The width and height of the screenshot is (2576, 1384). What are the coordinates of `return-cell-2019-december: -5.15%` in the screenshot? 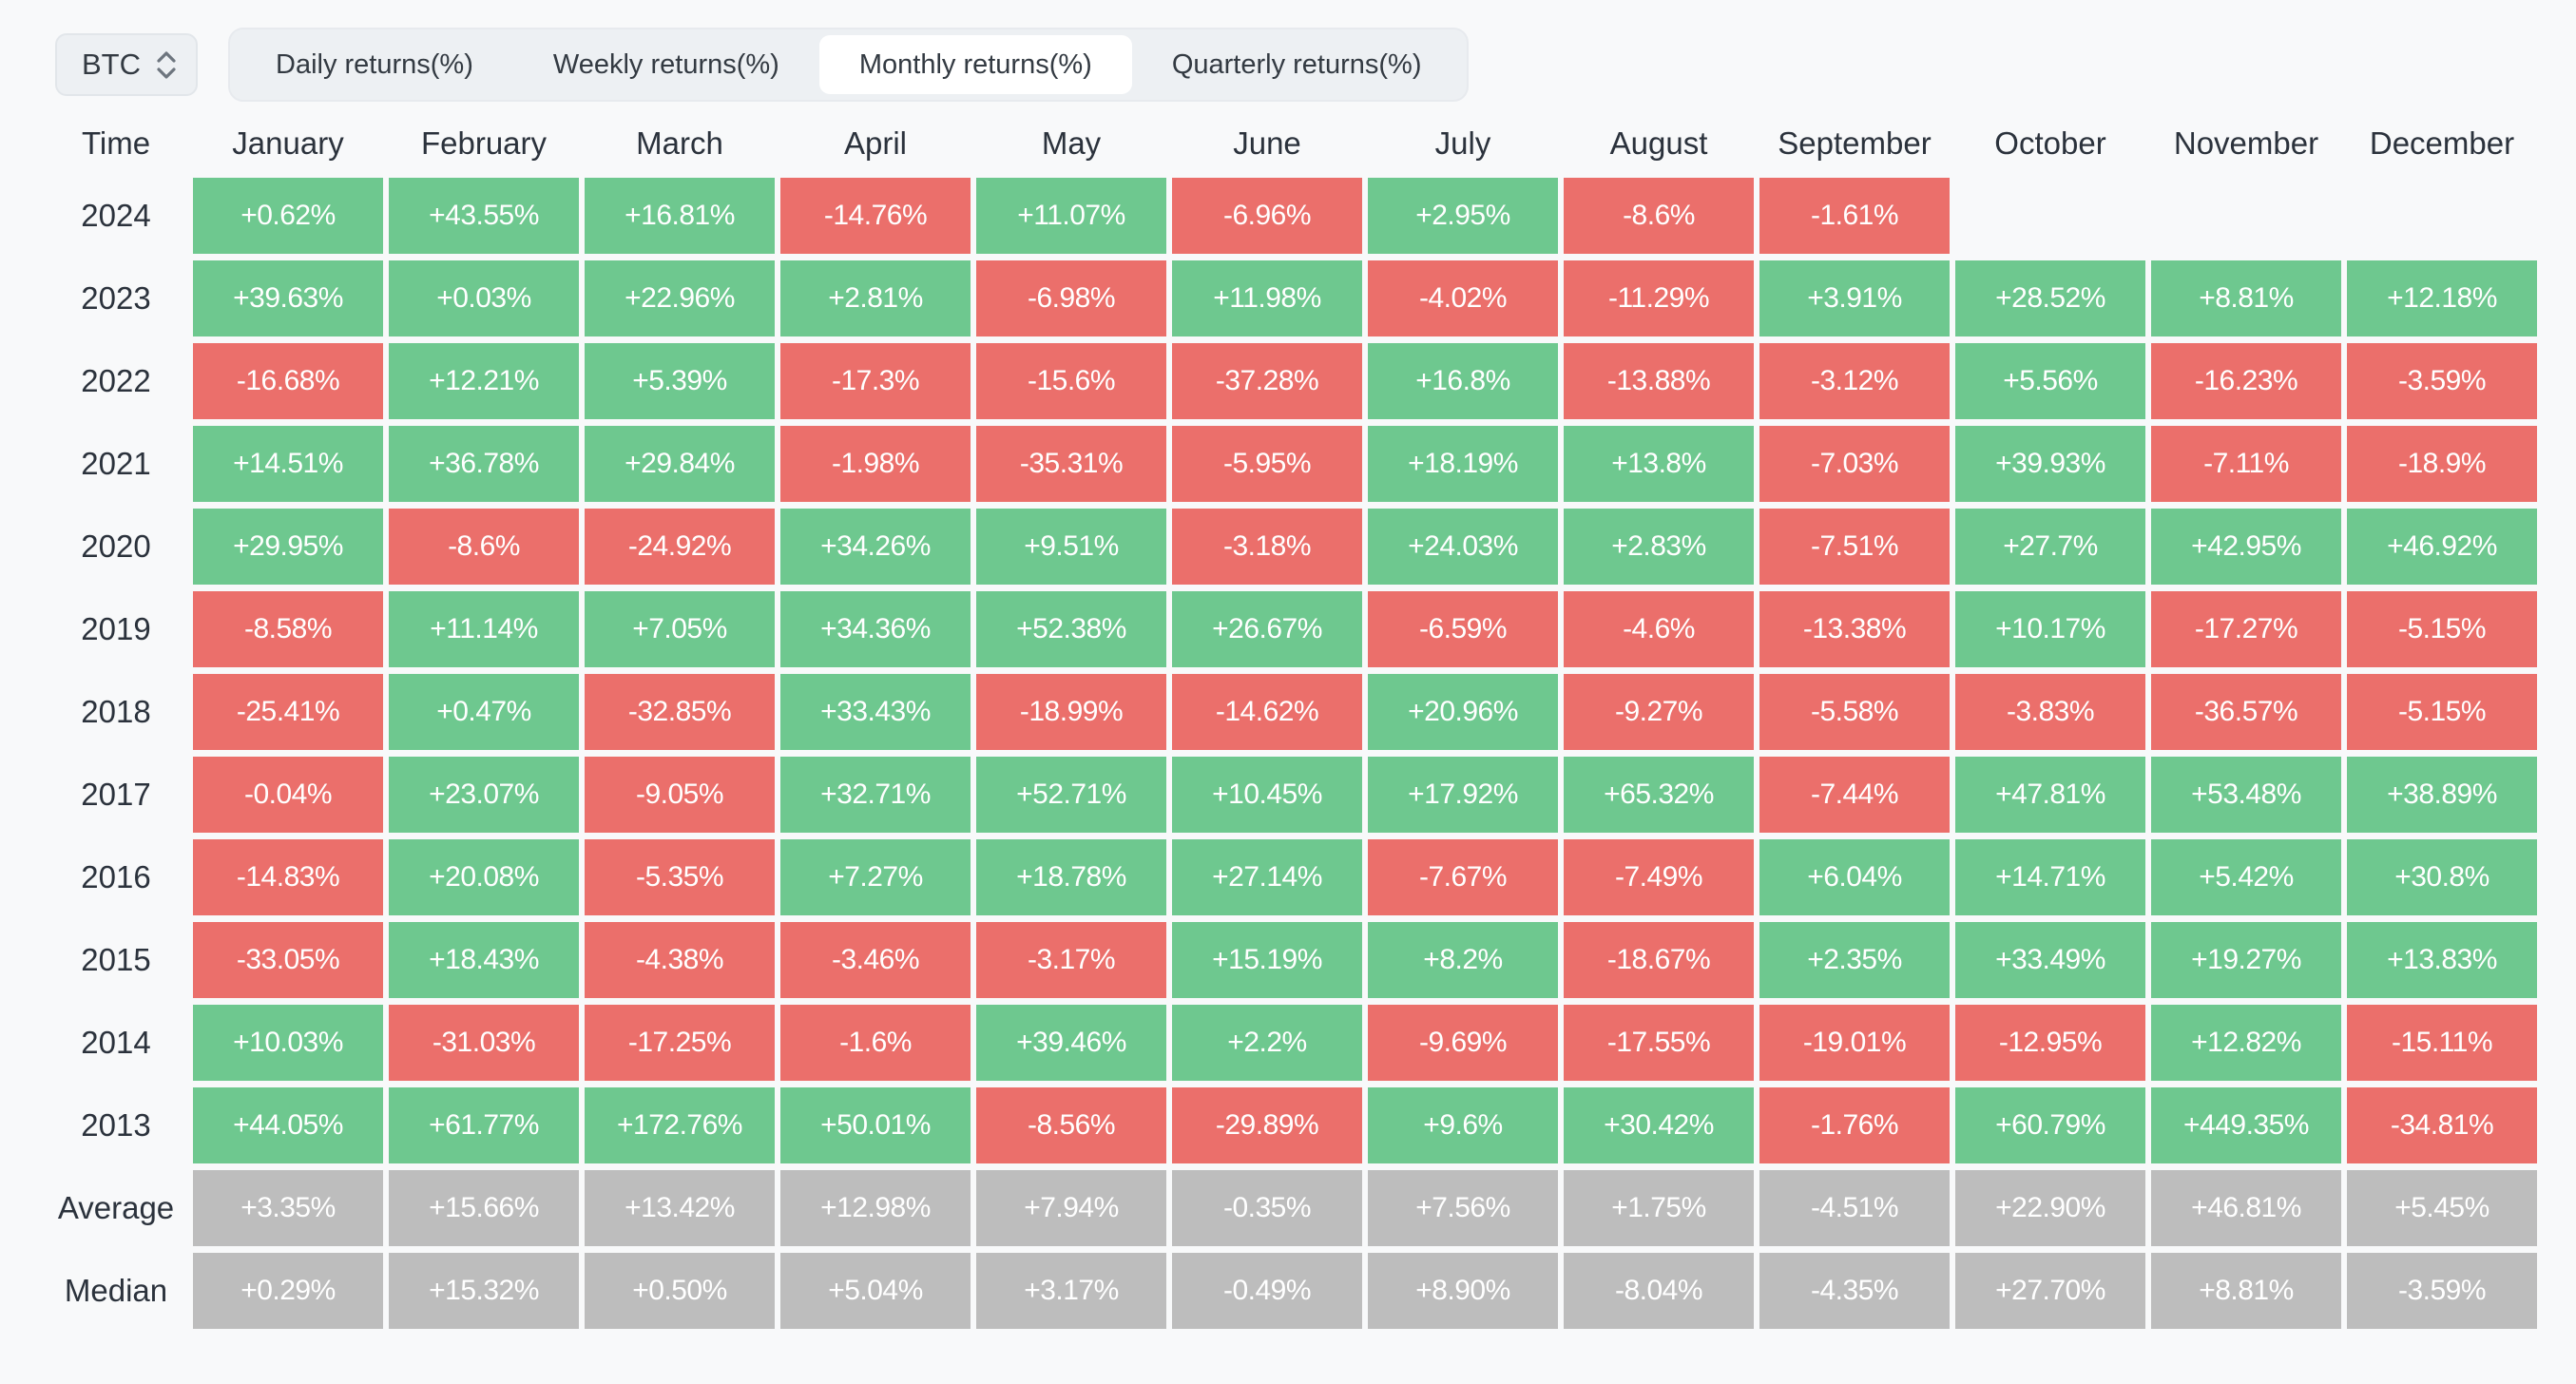 It's located at (2442, 629).